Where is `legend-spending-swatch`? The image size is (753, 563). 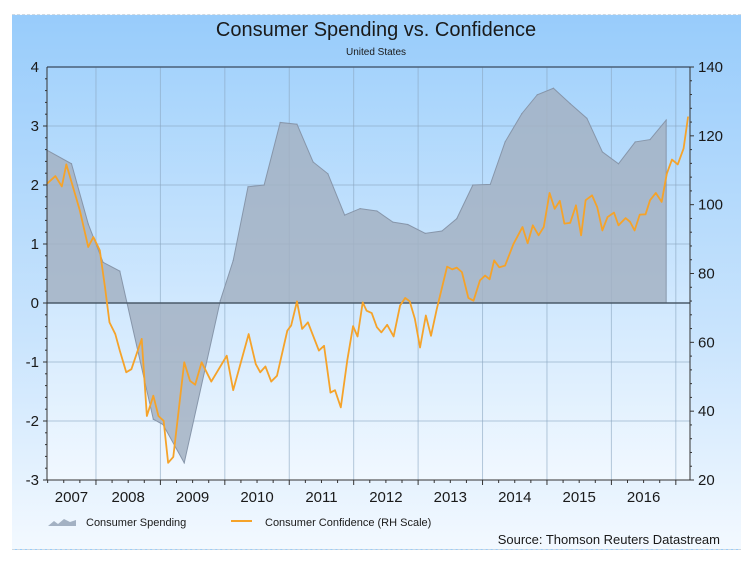
legend-spending-swatch is located at coordinates (62, 522).